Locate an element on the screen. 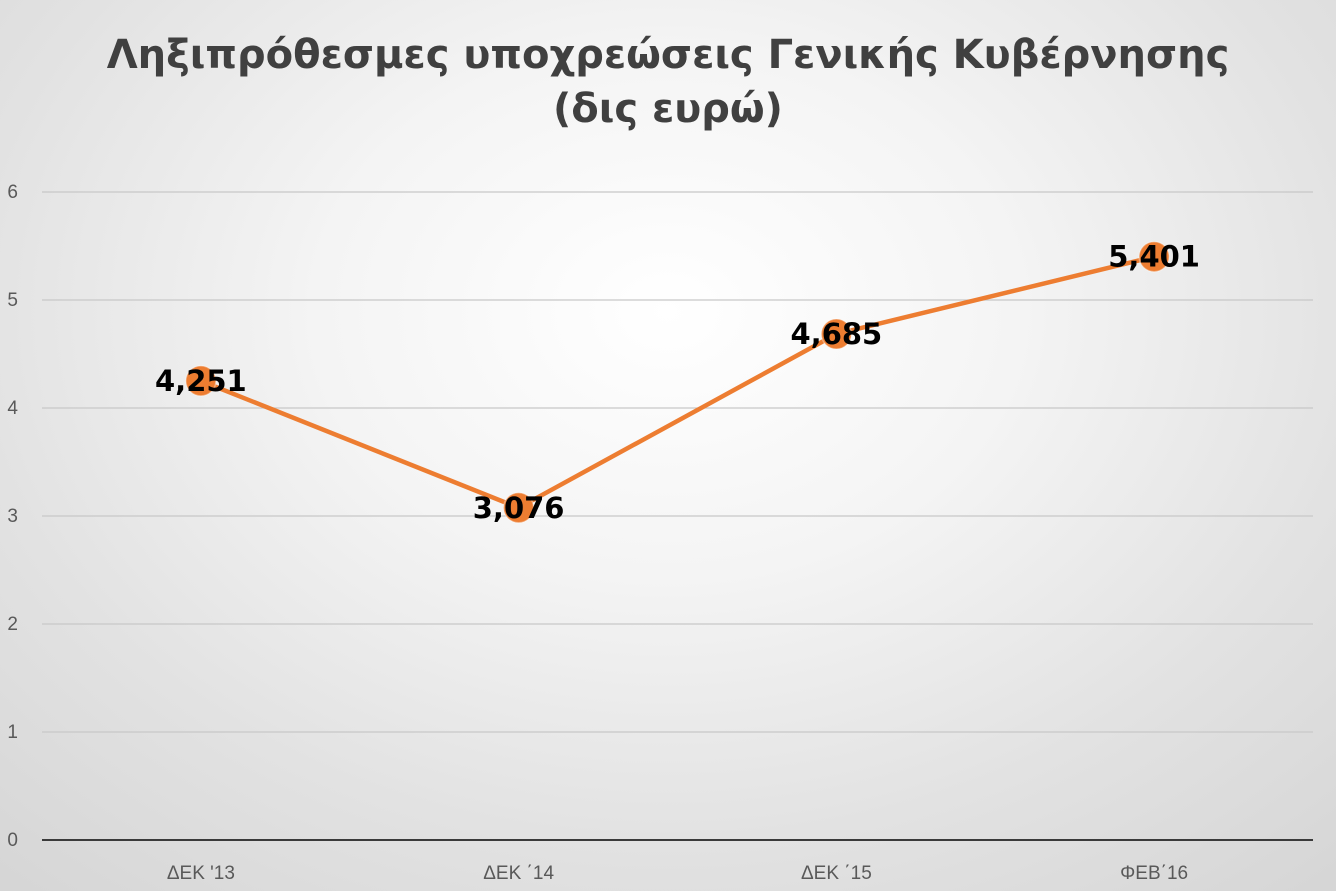 The image size is (1336, 891). y-tick-label-5: 5 is located at coordinates (12, 300).